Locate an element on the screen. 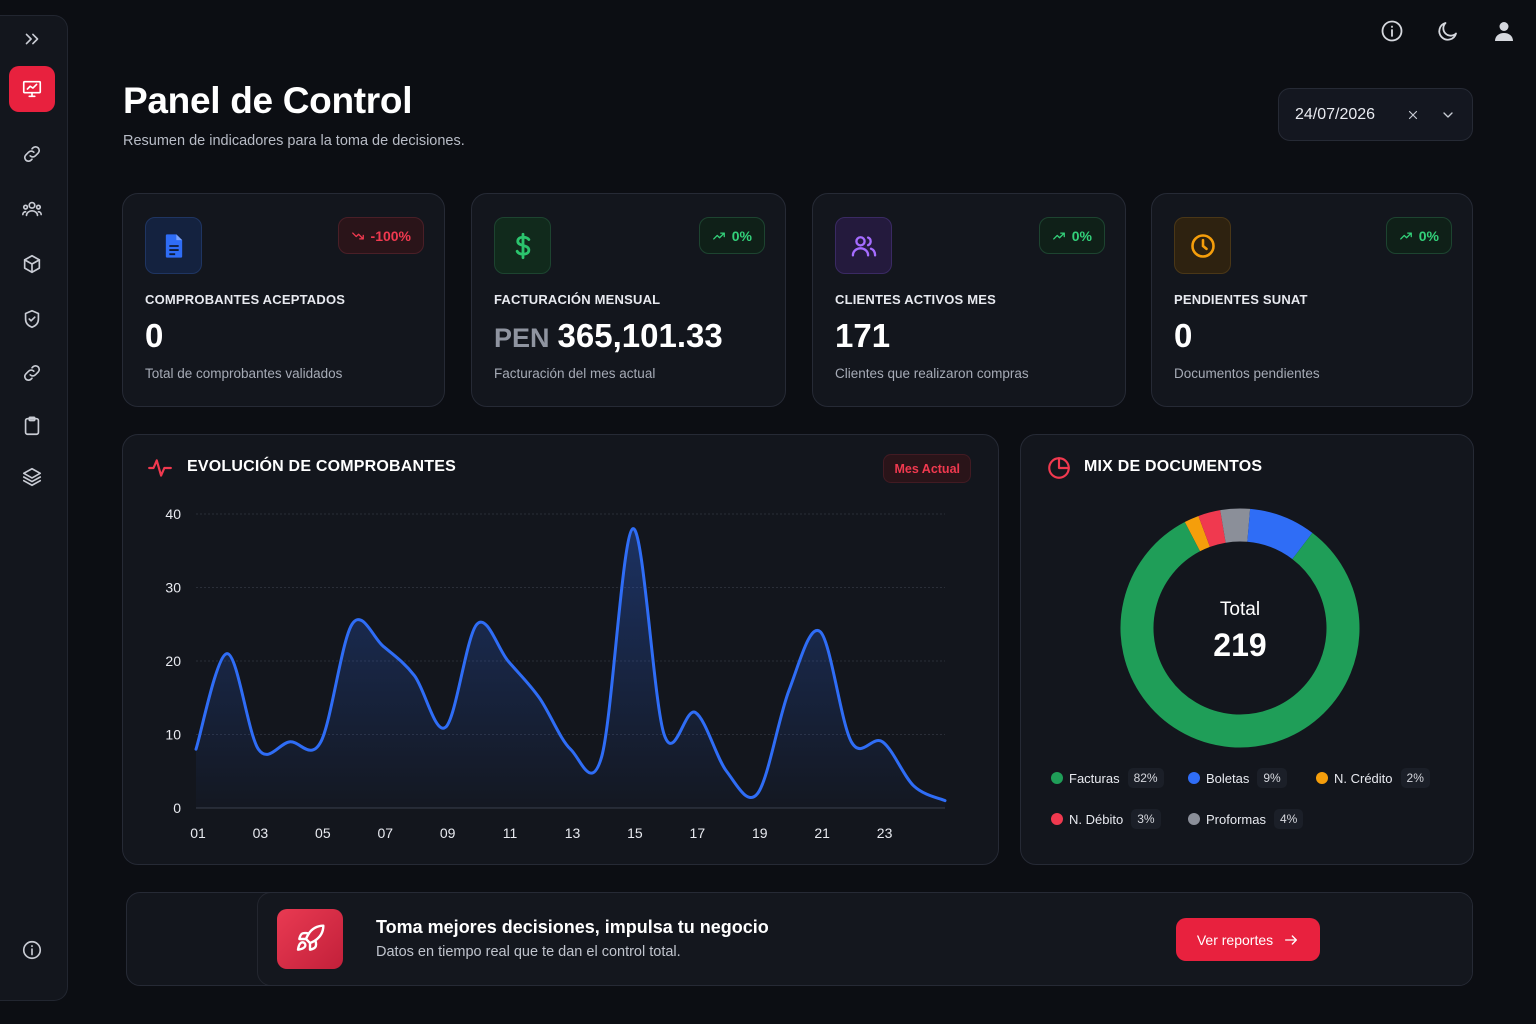 The height and width of the screenshot is (1024, 1536). sidebar-item-integrations is located at coordinates (32, 373).